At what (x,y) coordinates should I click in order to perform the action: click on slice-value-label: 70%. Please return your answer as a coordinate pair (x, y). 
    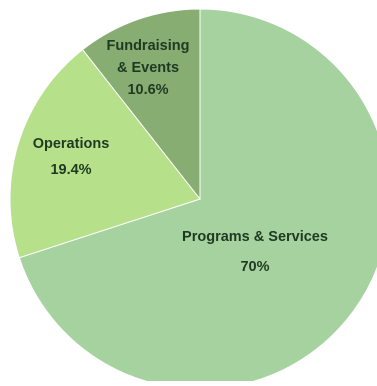
    Looking at the image, I should click on (254, 267).